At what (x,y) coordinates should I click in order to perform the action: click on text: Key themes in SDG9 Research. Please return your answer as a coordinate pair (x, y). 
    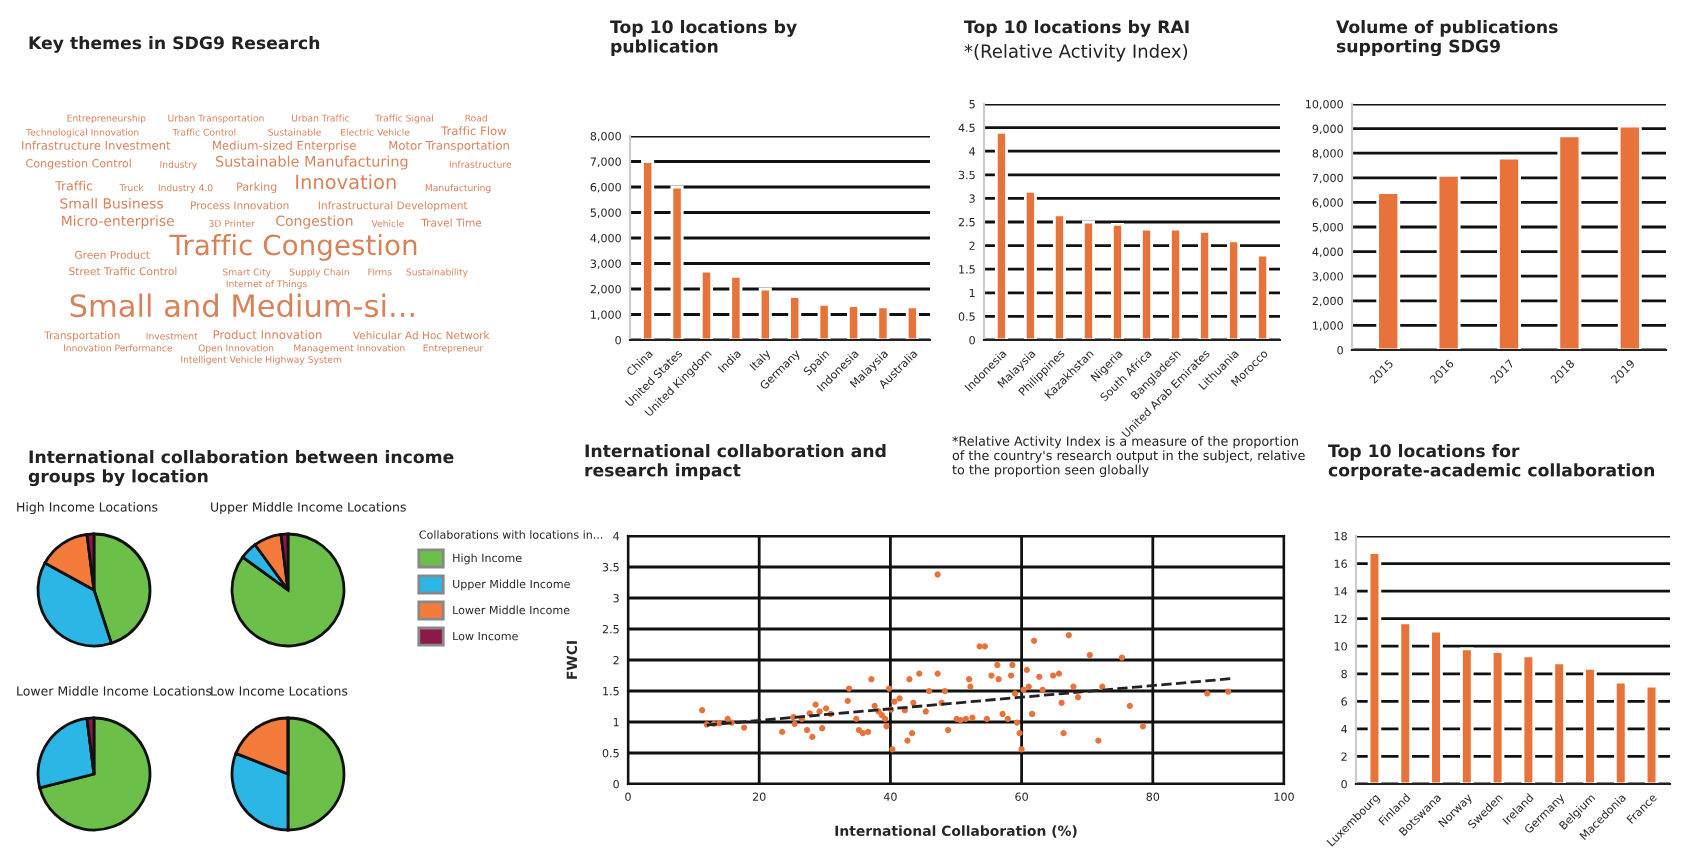
    Looking at the image, I should click on (174, 44).